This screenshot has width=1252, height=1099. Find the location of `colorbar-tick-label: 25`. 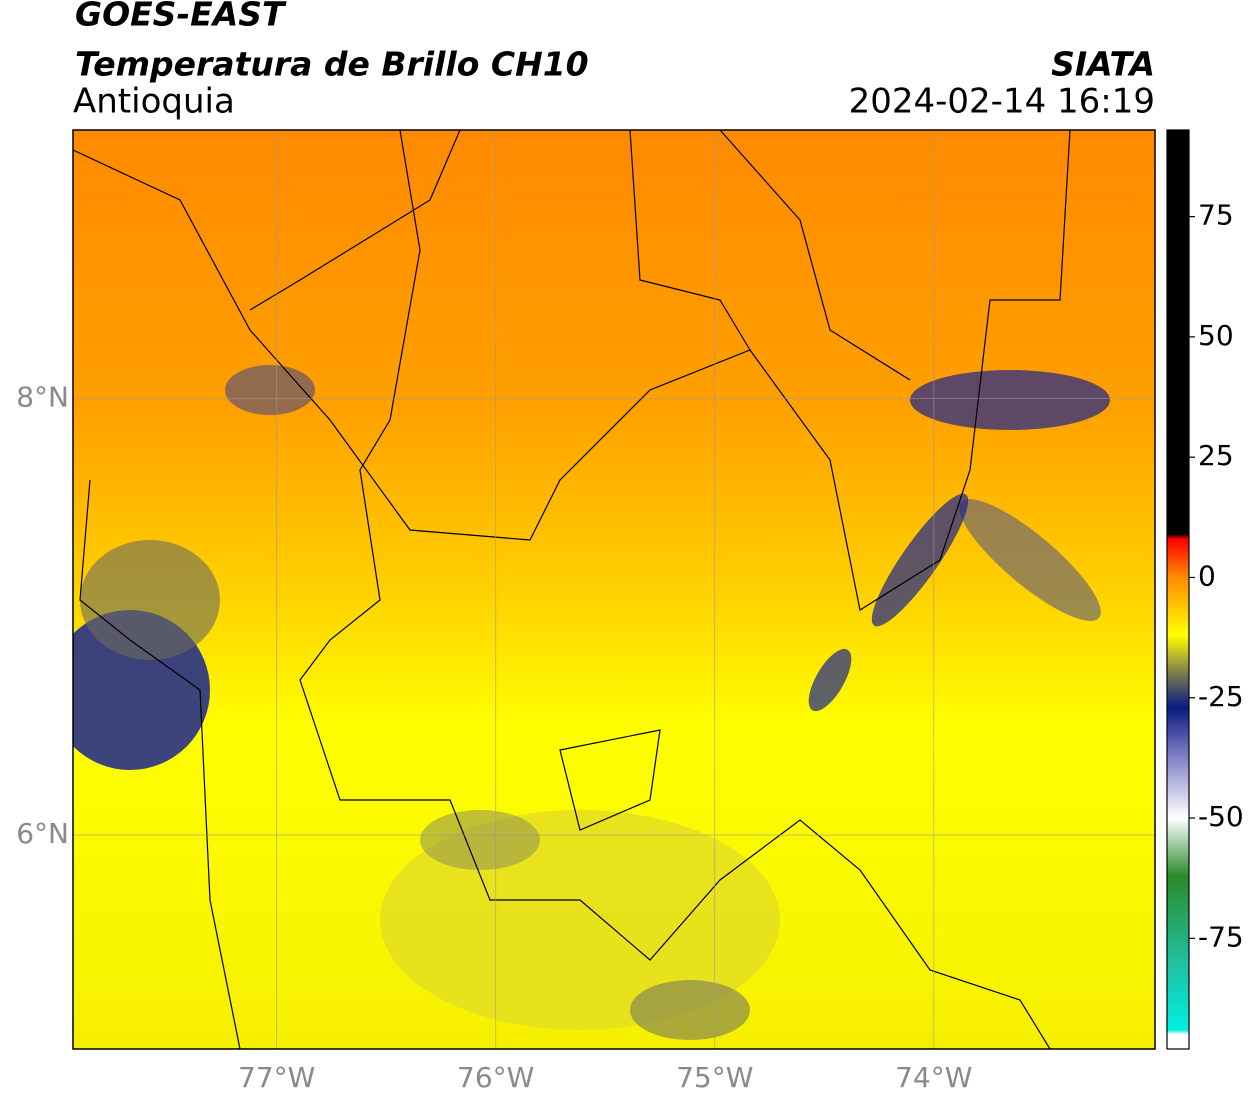

colorbar-tick-label: 25 is located at coordinates (1216, 455).